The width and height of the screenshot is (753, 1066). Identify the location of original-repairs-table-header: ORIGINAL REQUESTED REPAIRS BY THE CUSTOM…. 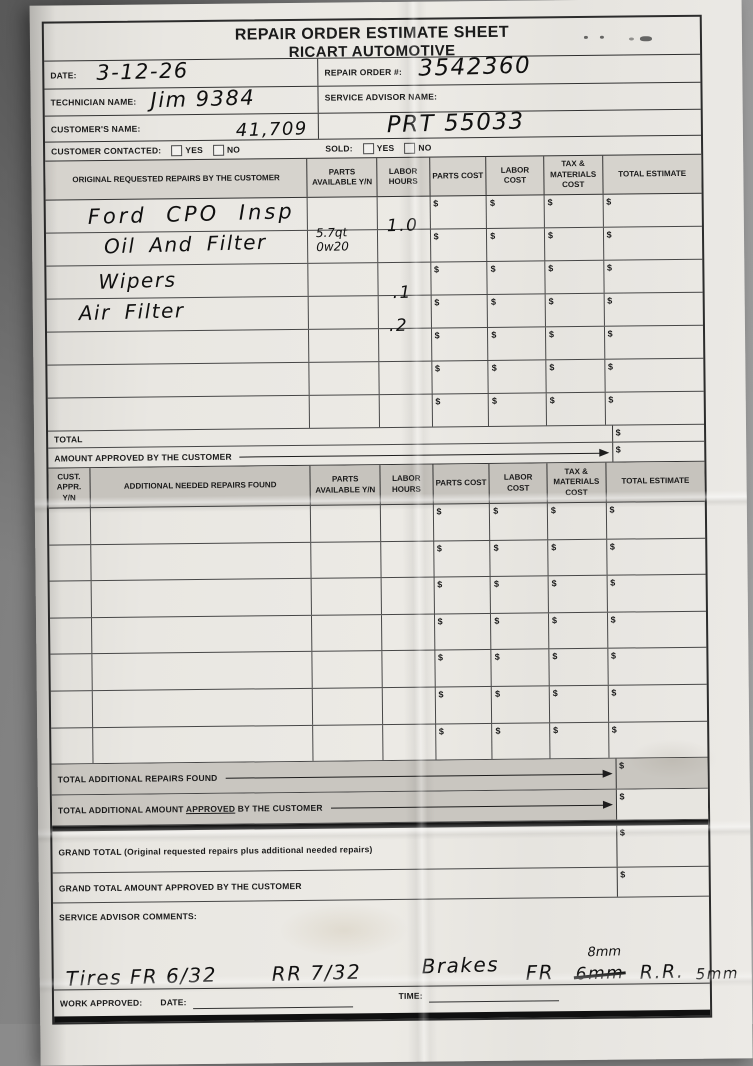
(373, 177).